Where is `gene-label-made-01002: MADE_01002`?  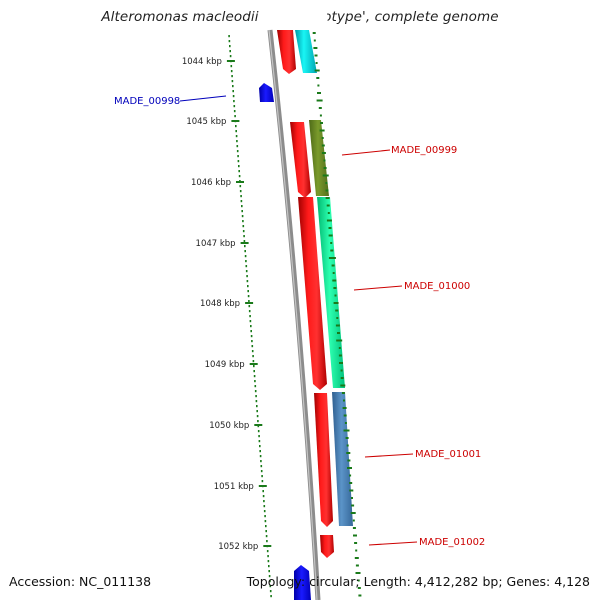 gene-label-made-01002: MADE_01002 is located at coordinates (452, 542).